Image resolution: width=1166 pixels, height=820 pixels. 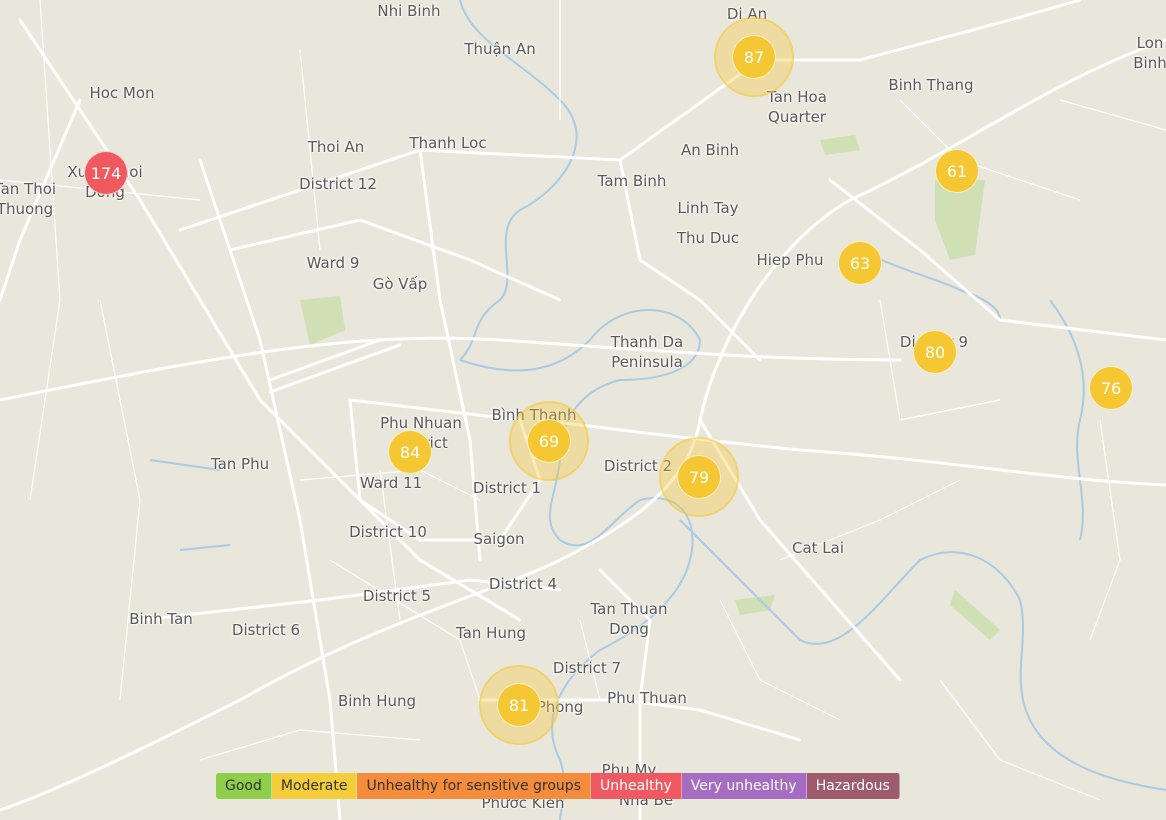 I want to click on marker-dot: 80, so click(x=935, y=352).